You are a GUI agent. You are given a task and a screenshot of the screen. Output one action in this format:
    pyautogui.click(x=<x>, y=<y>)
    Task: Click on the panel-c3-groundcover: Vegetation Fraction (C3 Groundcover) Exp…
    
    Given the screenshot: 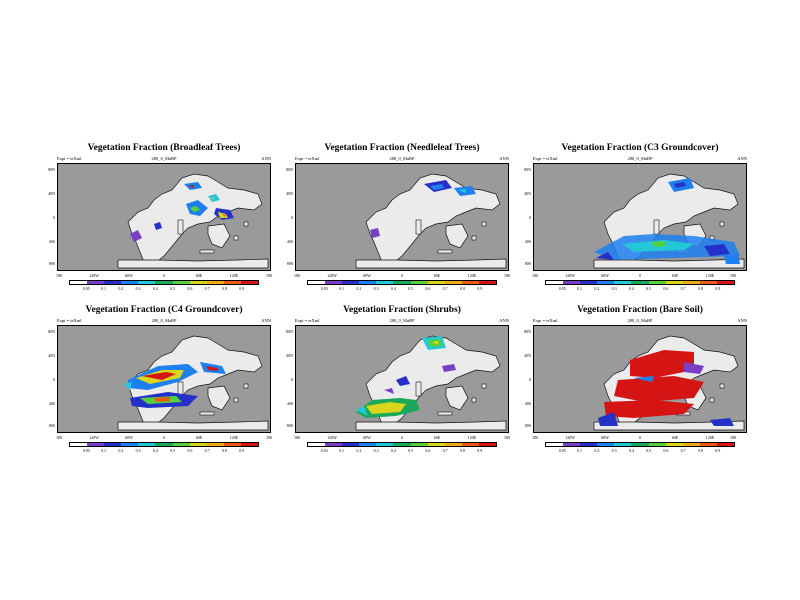 What is the action you would take?
    pyautogui.click(x=635, y=217)
    